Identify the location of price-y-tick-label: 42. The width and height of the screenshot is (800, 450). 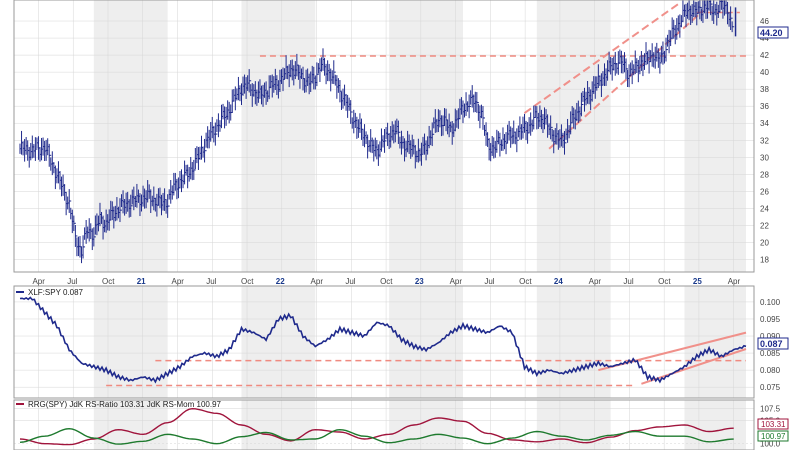
(764, 55).